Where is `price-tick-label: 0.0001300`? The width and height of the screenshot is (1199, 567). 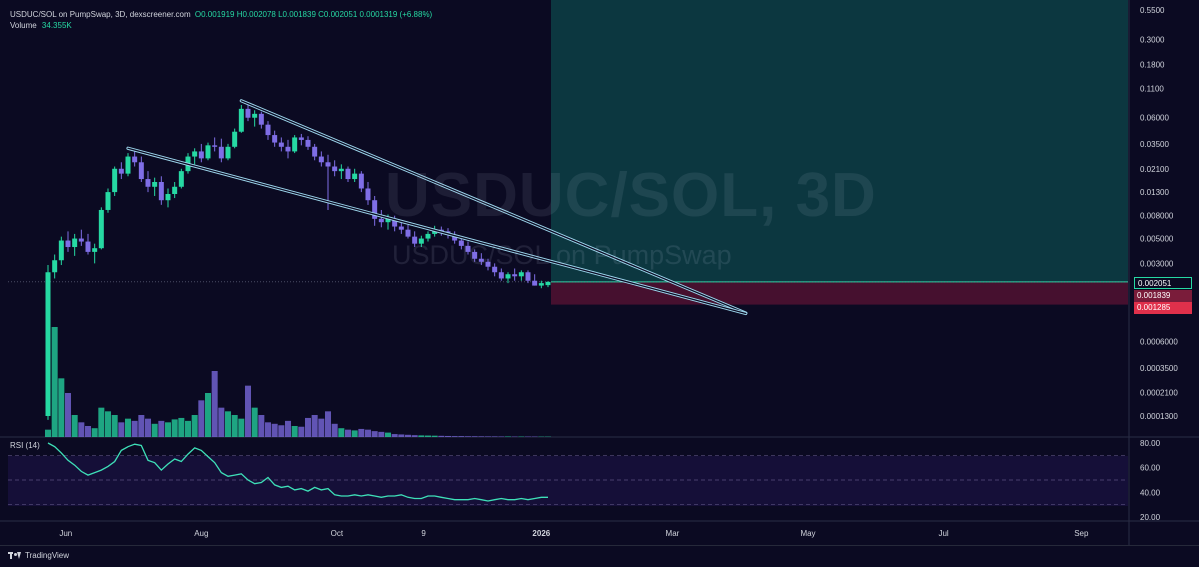
price-tick-label: 0.0001300 is located at coordinates (1159, 416).